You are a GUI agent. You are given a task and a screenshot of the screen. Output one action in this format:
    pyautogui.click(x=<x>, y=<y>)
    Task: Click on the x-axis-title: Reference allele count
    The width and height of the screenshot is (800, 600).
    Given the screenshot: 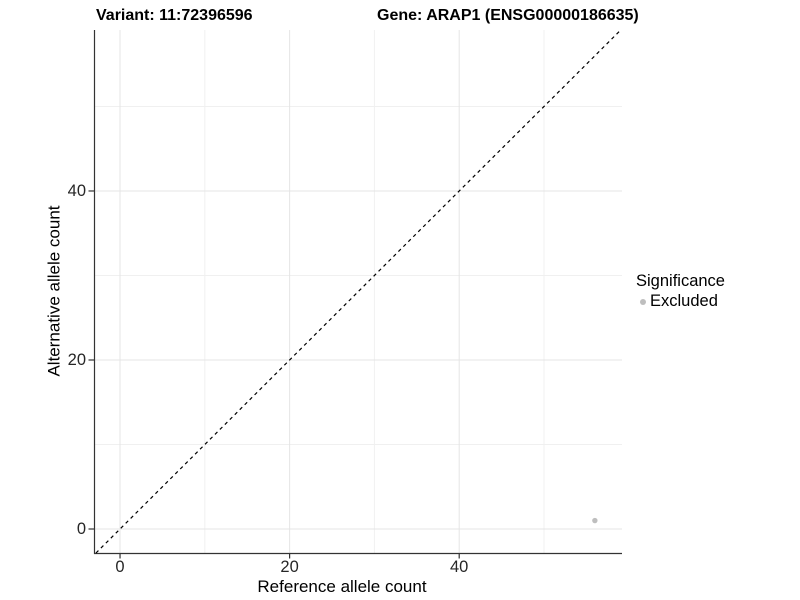 What is the action you would take?
    pyautogui.click(x=342, y=586)
    